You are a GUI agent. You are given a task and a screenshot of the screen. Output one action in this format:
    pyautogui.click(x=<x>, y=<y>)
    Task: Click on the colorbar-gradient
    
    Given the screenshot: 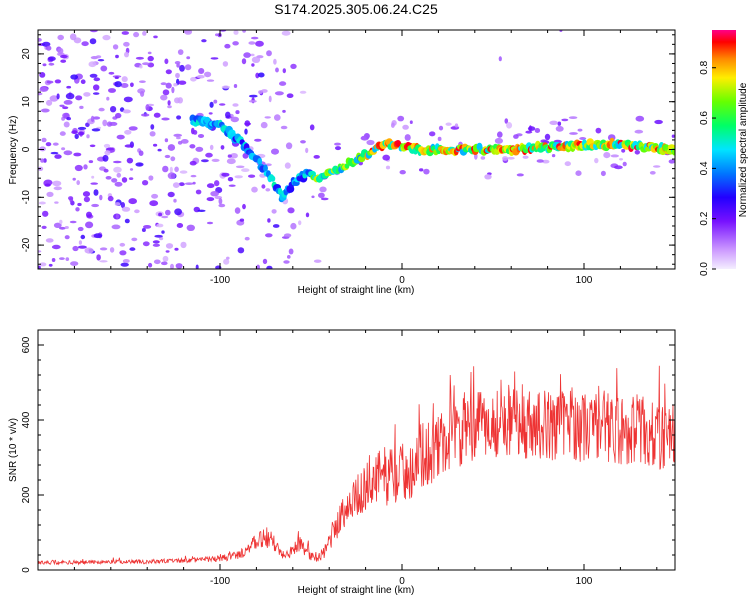 What is the action you would take?
    pyautogui.click(x=724, y=149)
    